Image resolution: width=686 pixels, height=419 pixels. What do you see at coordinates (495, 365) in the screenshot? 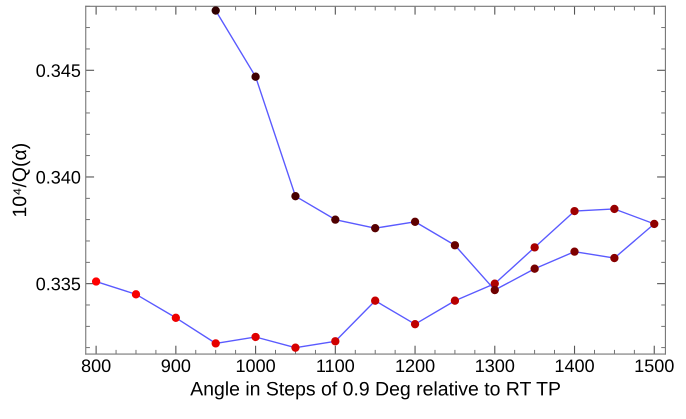
I see `x-tick-label: 1300` at bounding box center [495, 365].